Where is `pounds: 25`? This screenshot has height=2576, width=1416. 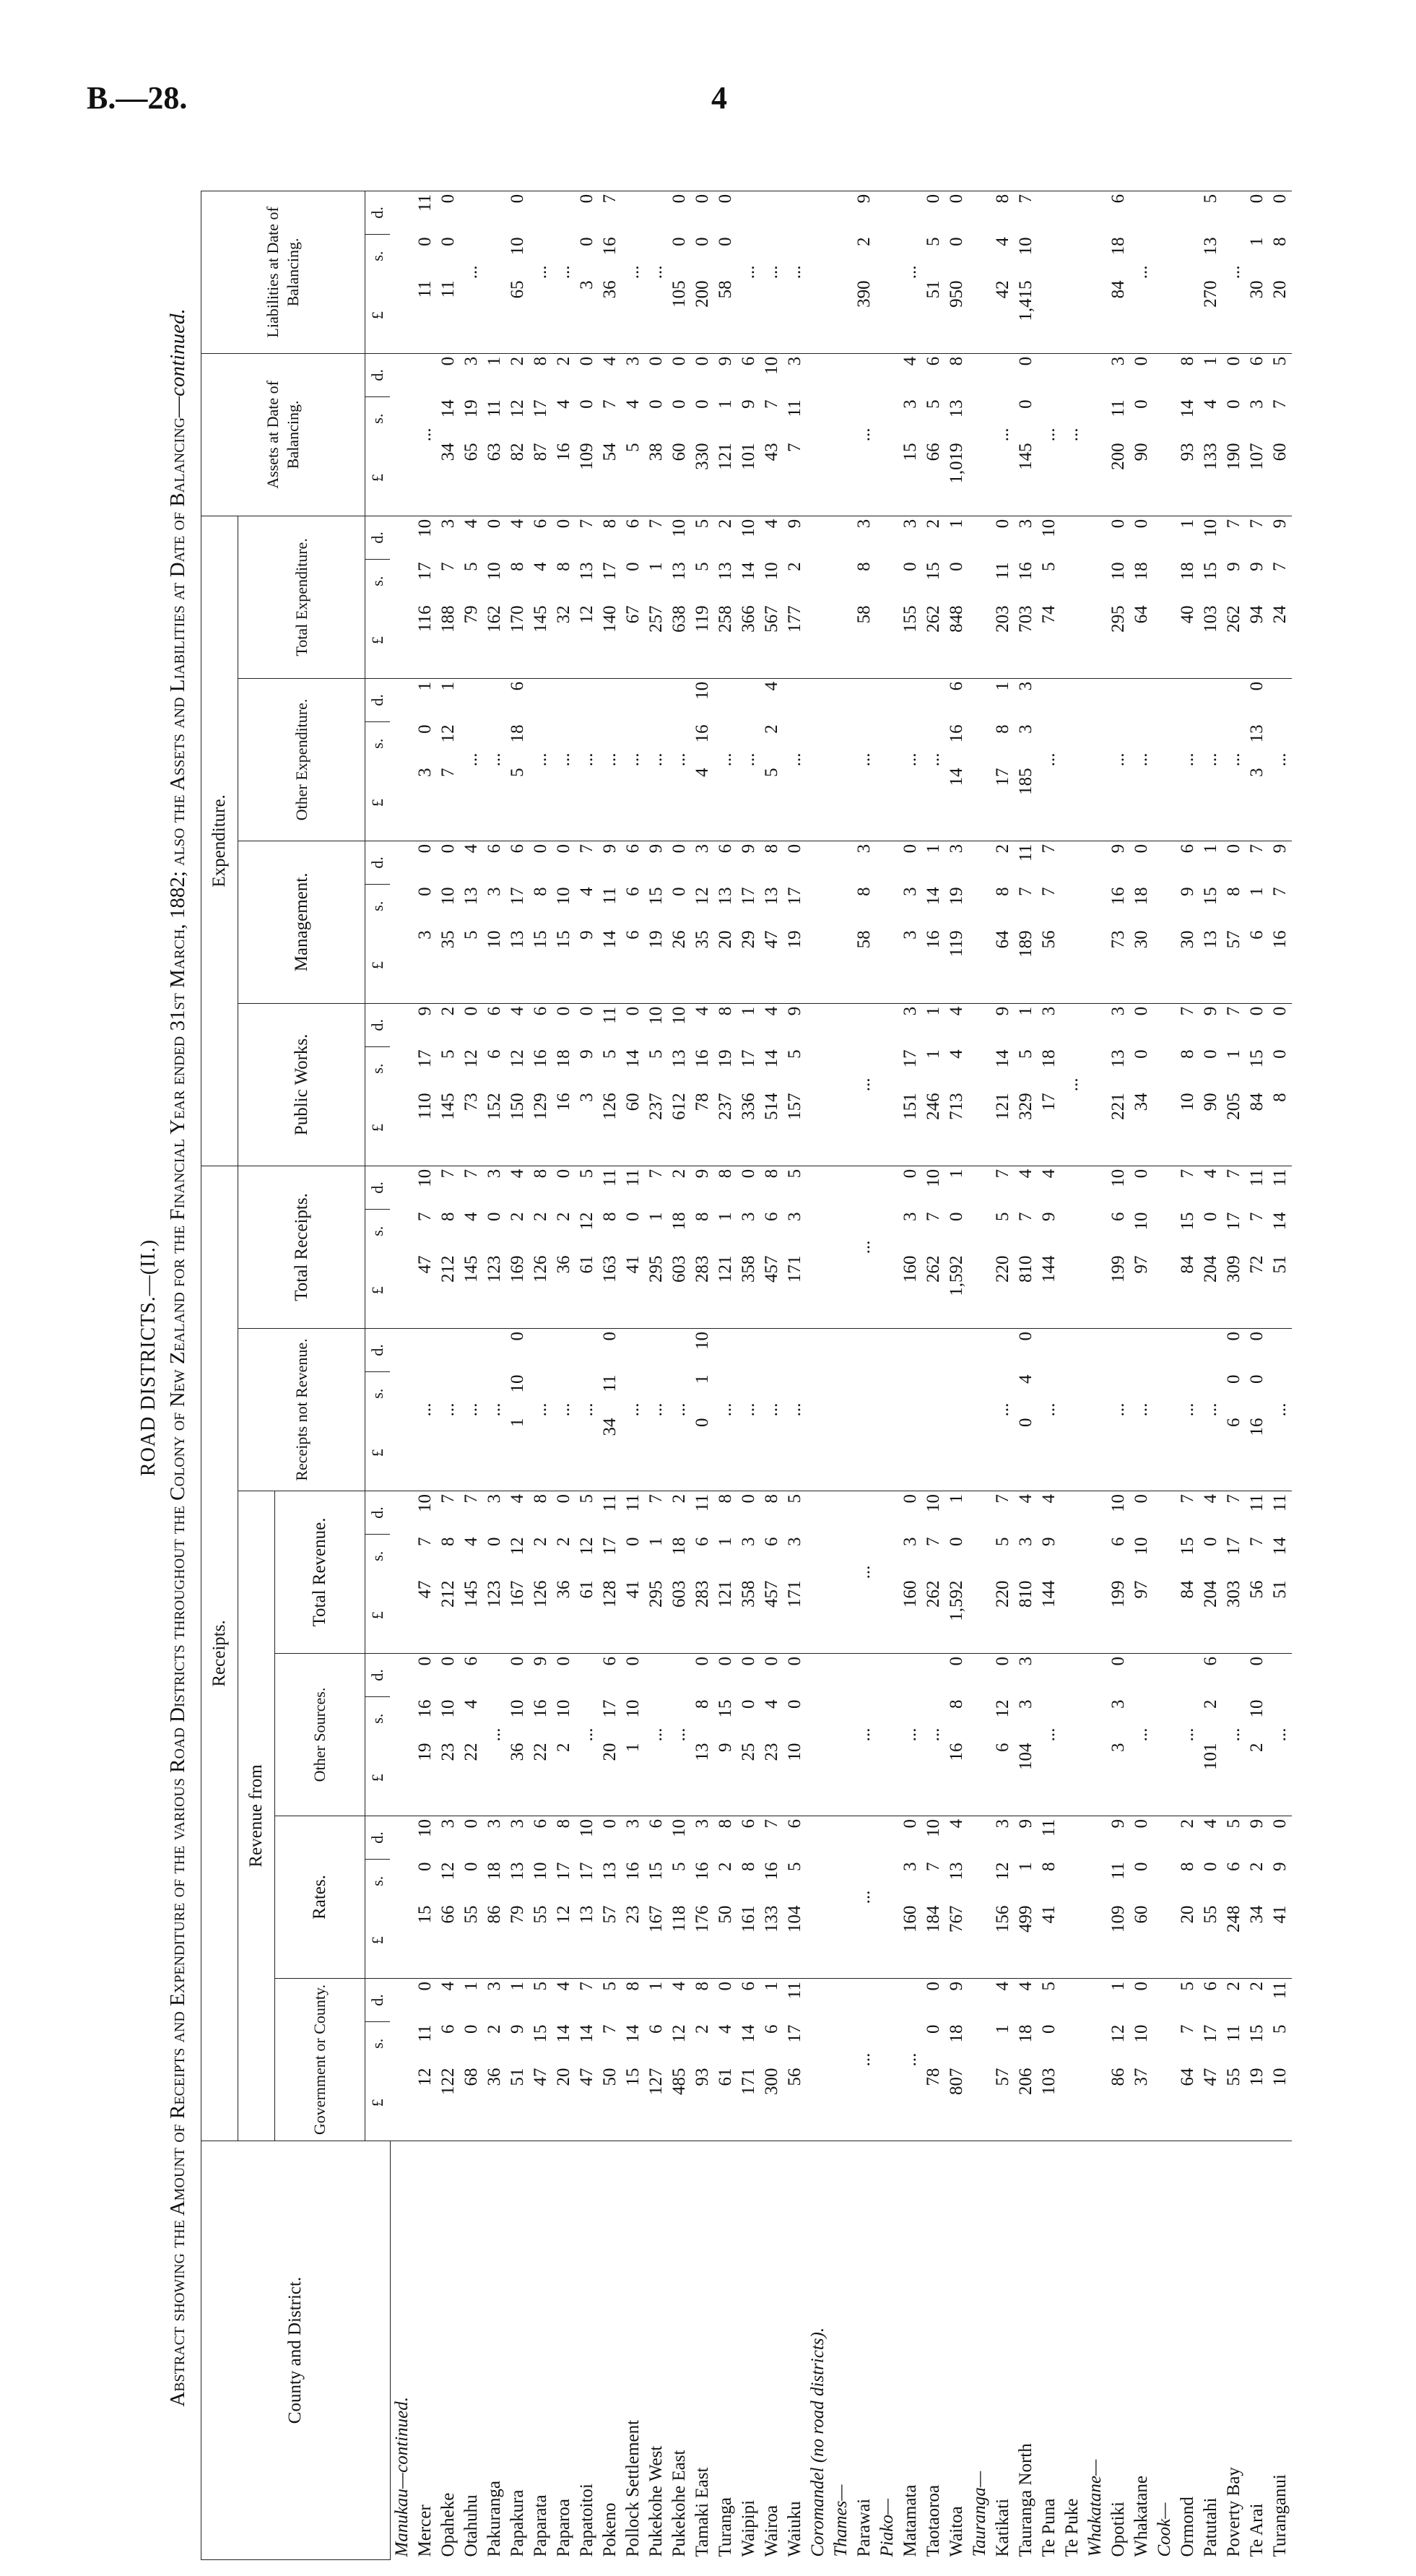 pounds: 25 is located at coordinates (748, 1752).